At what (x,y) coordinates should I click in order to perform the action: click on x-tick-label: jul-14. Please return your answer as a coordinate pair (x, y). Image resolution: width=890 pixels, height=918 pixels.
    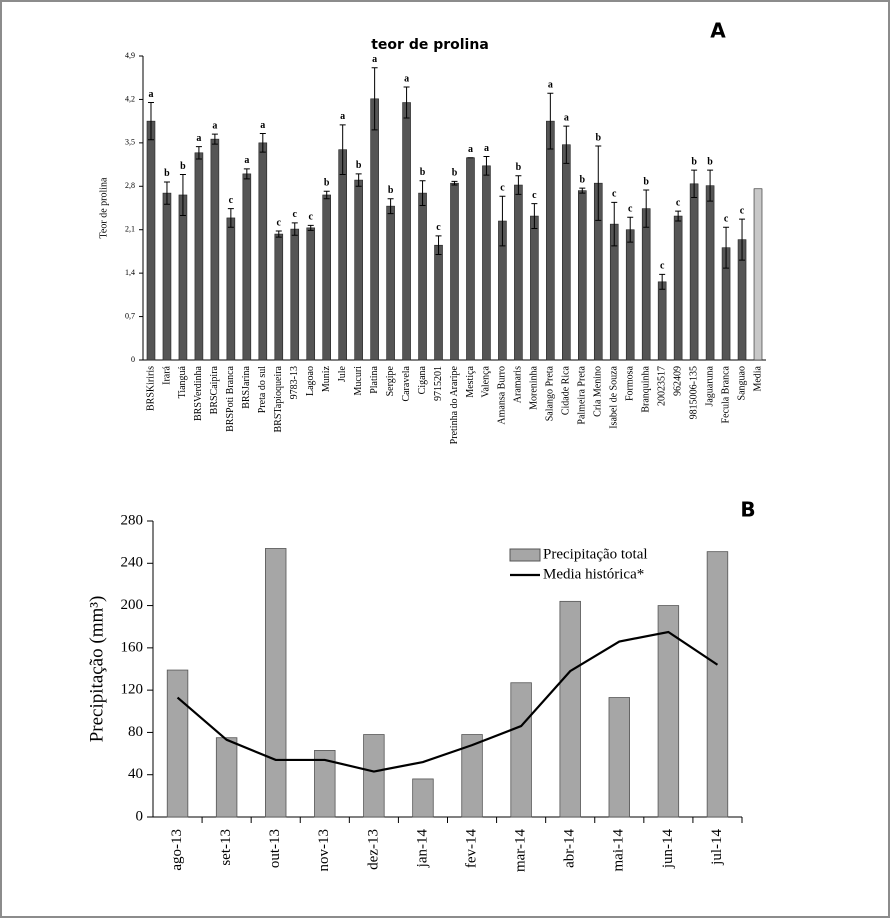
    Looking at the image, I should click on (717, 847).